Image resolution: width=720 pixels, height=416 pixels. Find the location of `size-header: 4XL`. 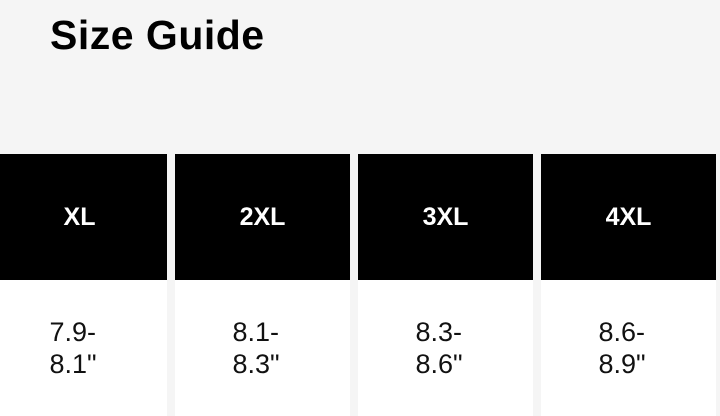

size-header: 4XL is located at coordinates (628, 217).